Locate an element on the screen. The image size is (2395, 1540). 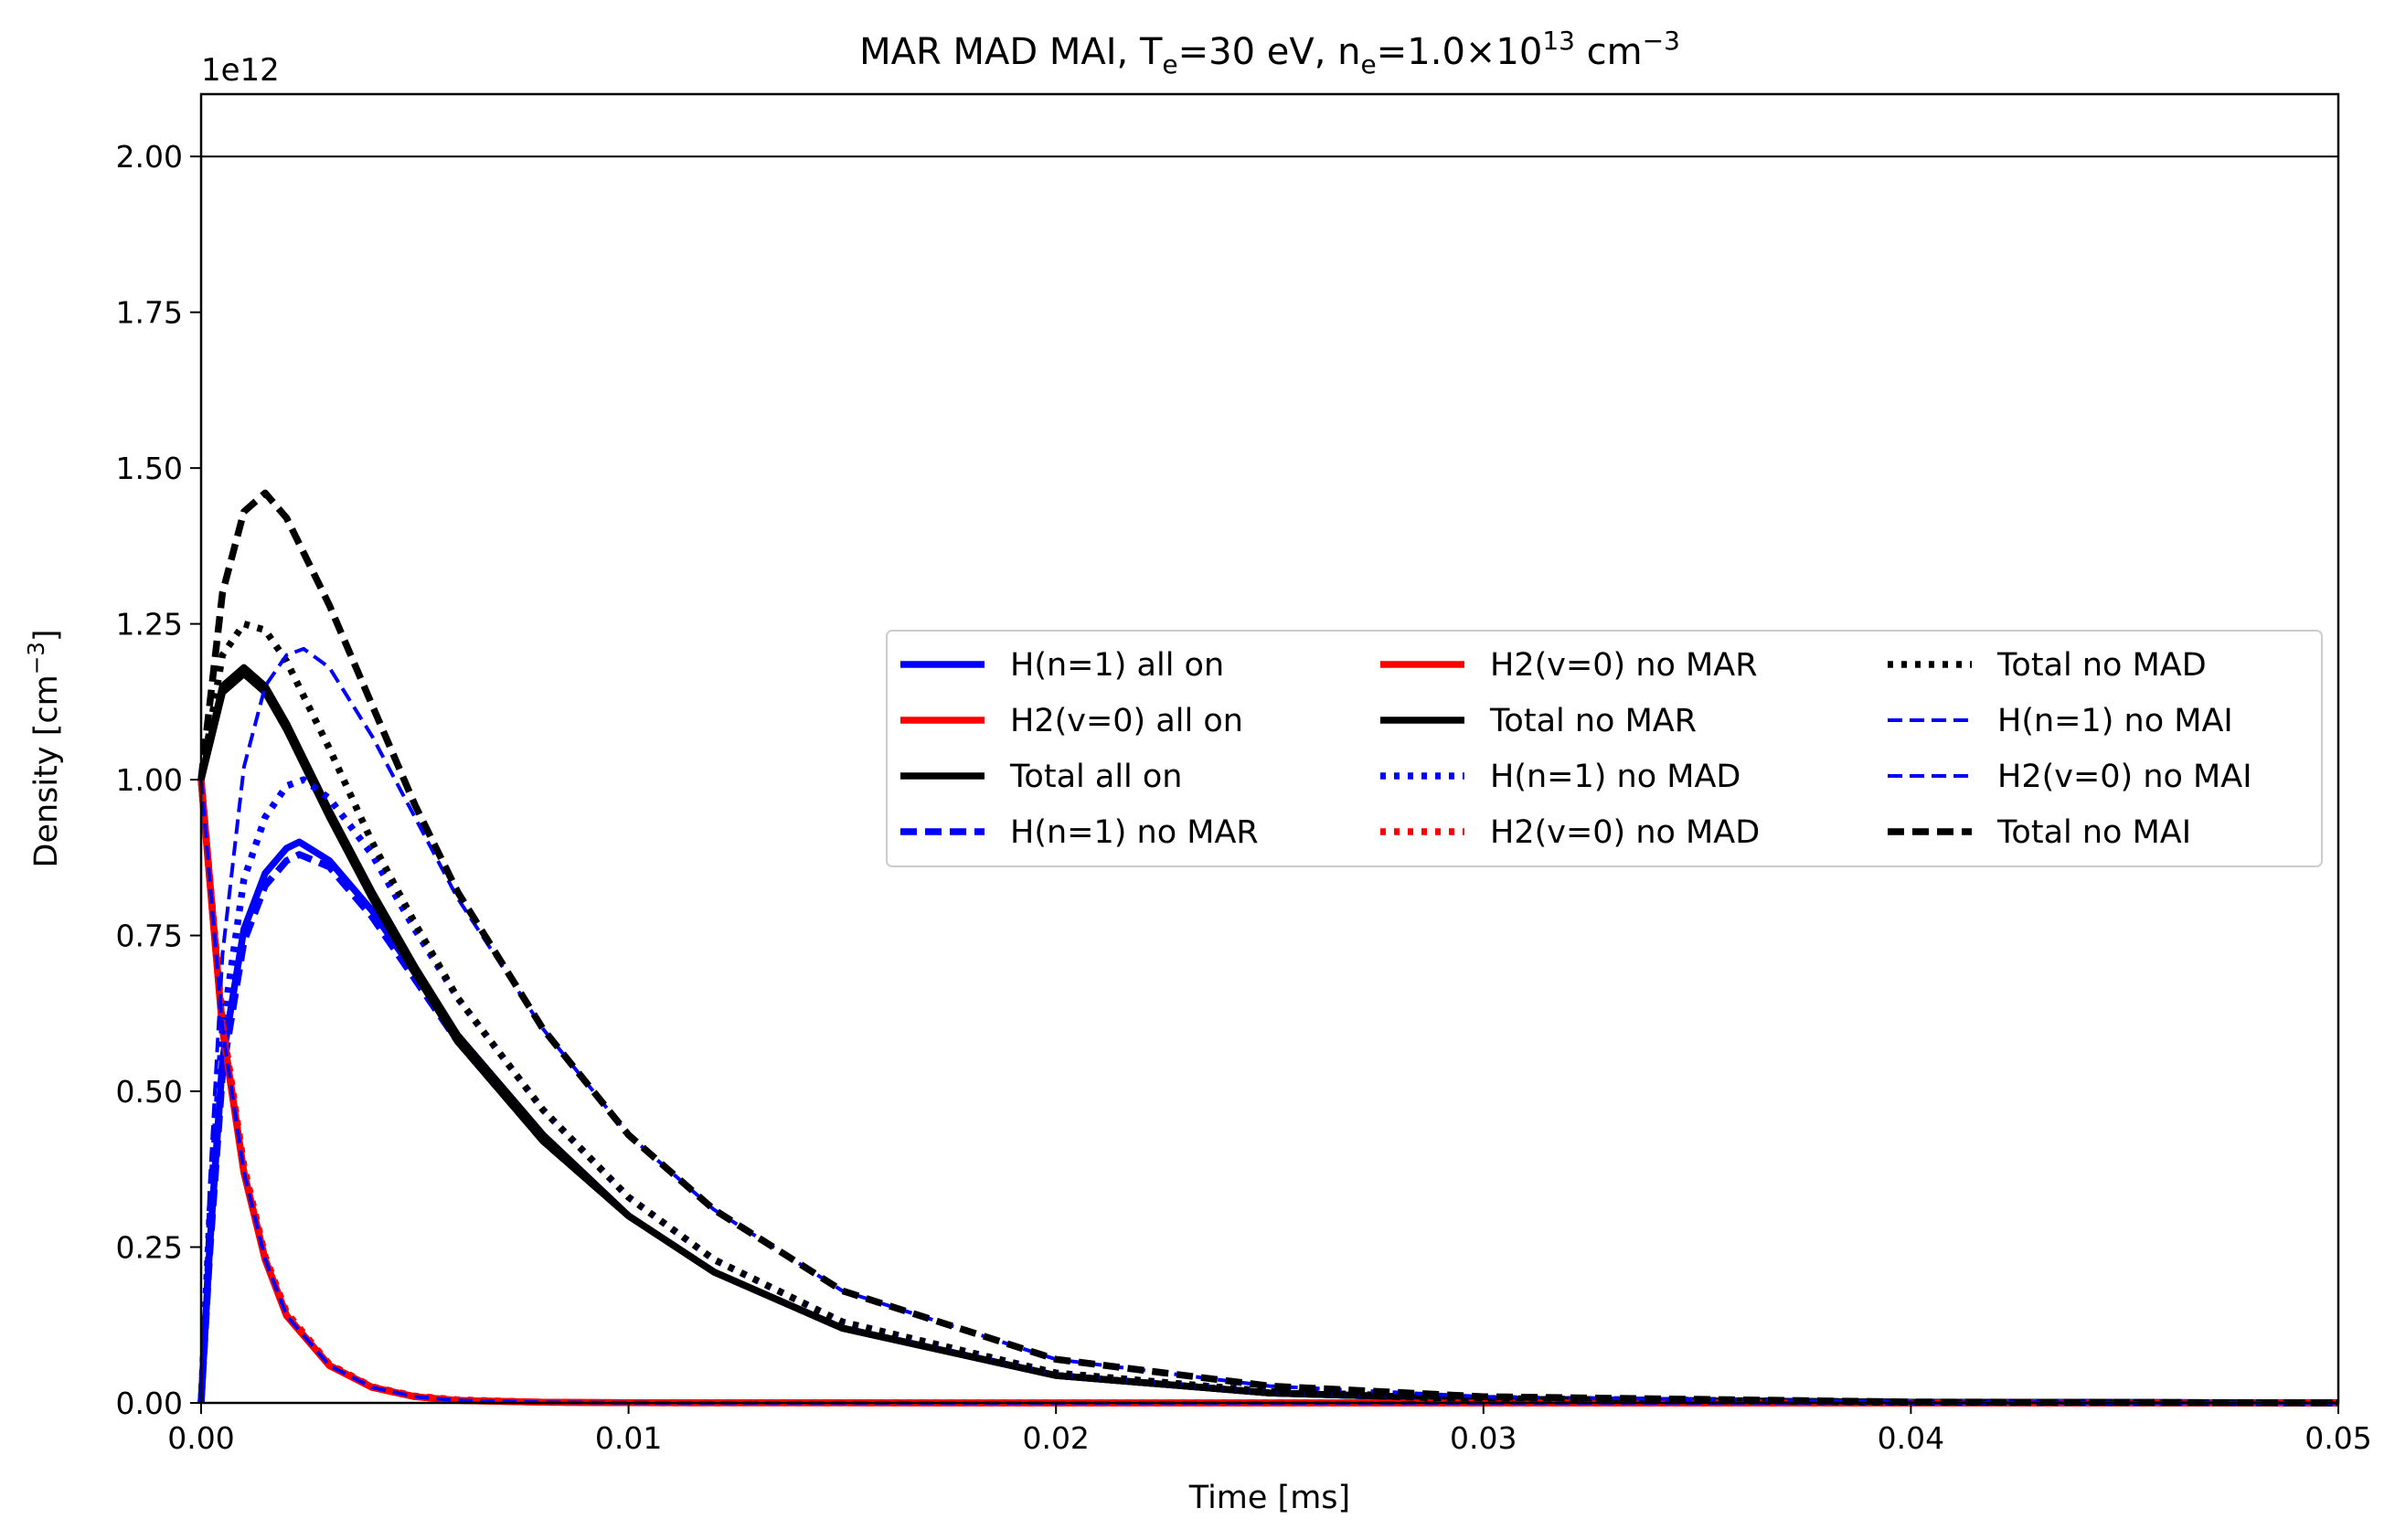
y-offset-text: 1e12 is located at coordinates (240, 70).